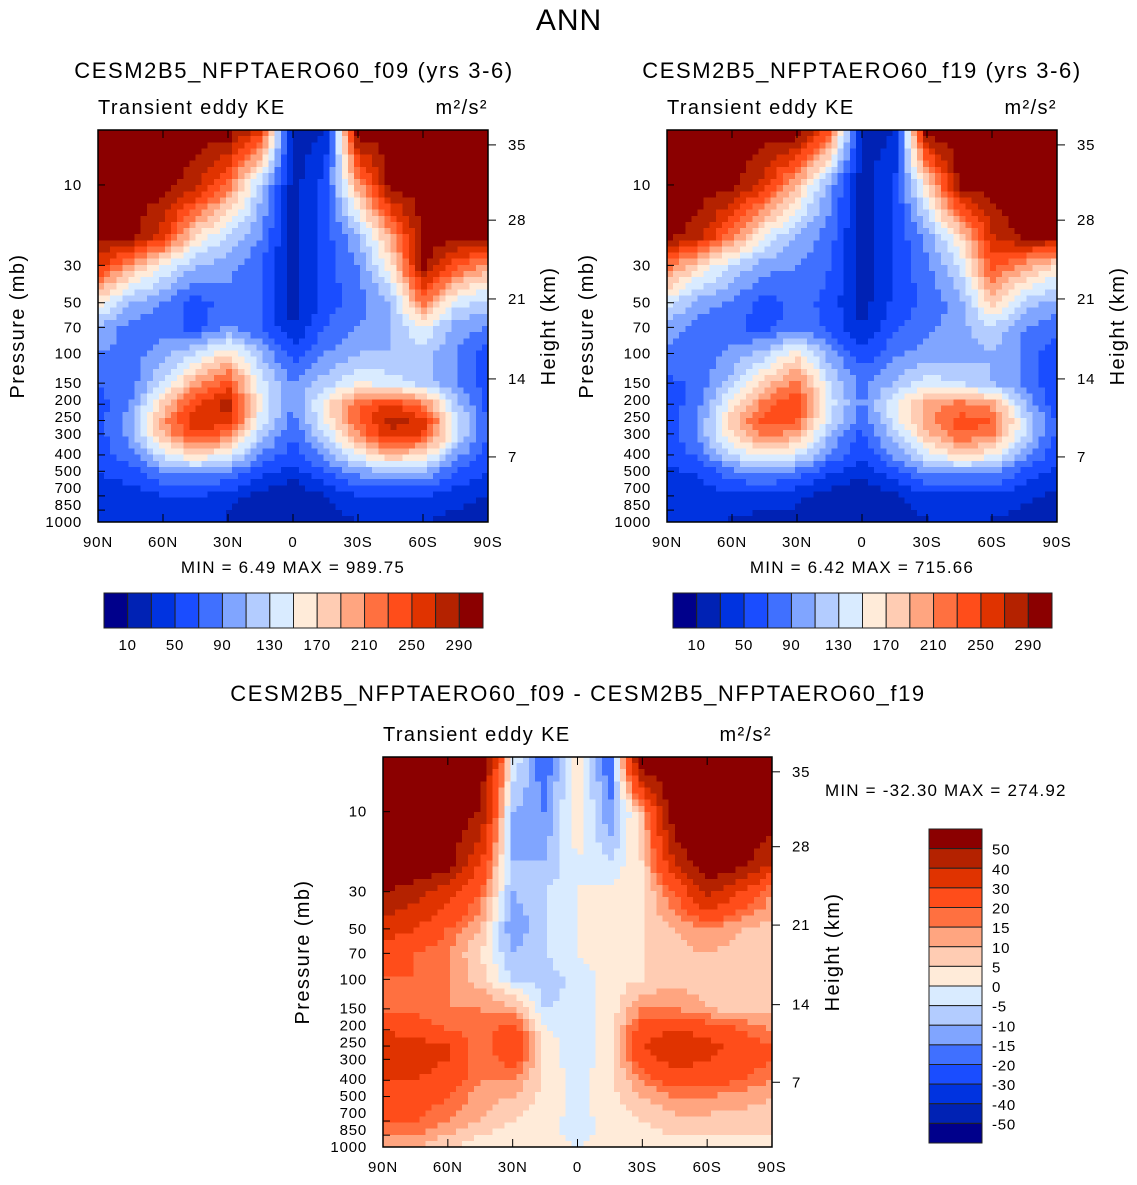 This screenshot has height=1185, width=1137. What do you see at coordinates (422, 542) in the screenshot?
I see `x-tick-label: 60S` at bounding box center [422, 542].